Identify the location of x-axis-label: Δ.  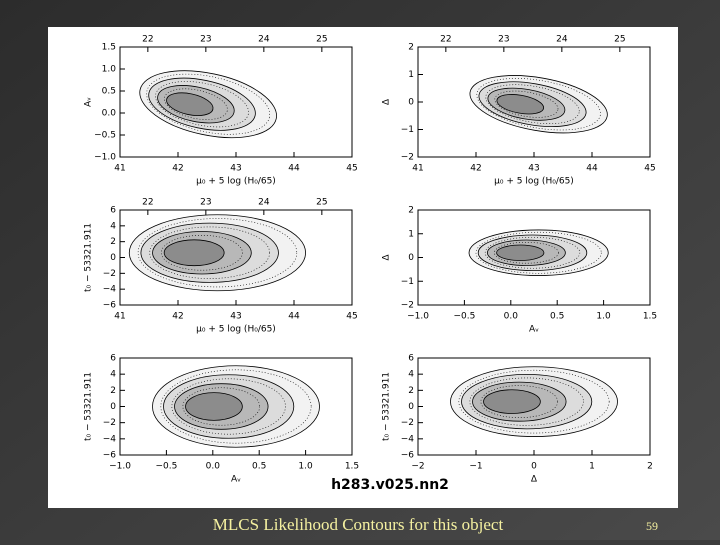
(534, 480).